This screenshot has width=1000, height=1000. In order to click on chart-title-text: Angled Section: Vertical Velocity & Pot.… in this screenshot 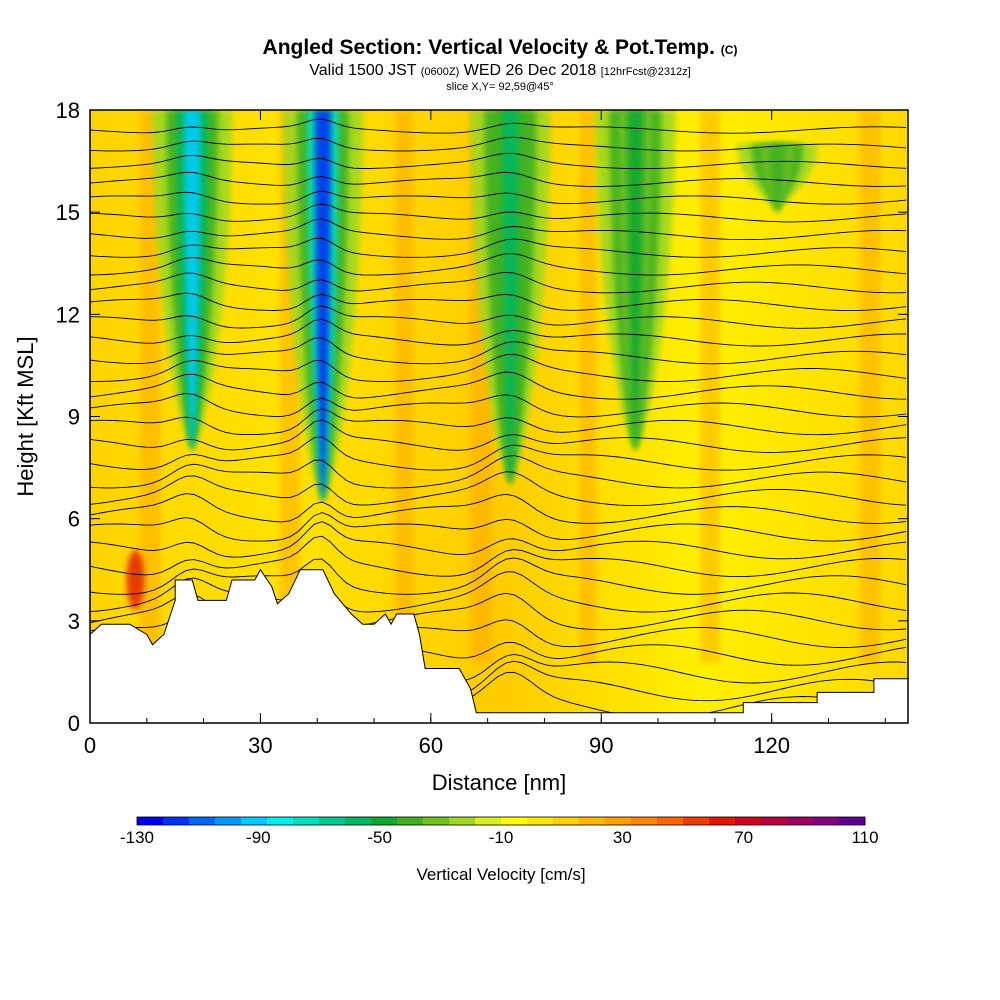, I will do `click(488, 47)`.